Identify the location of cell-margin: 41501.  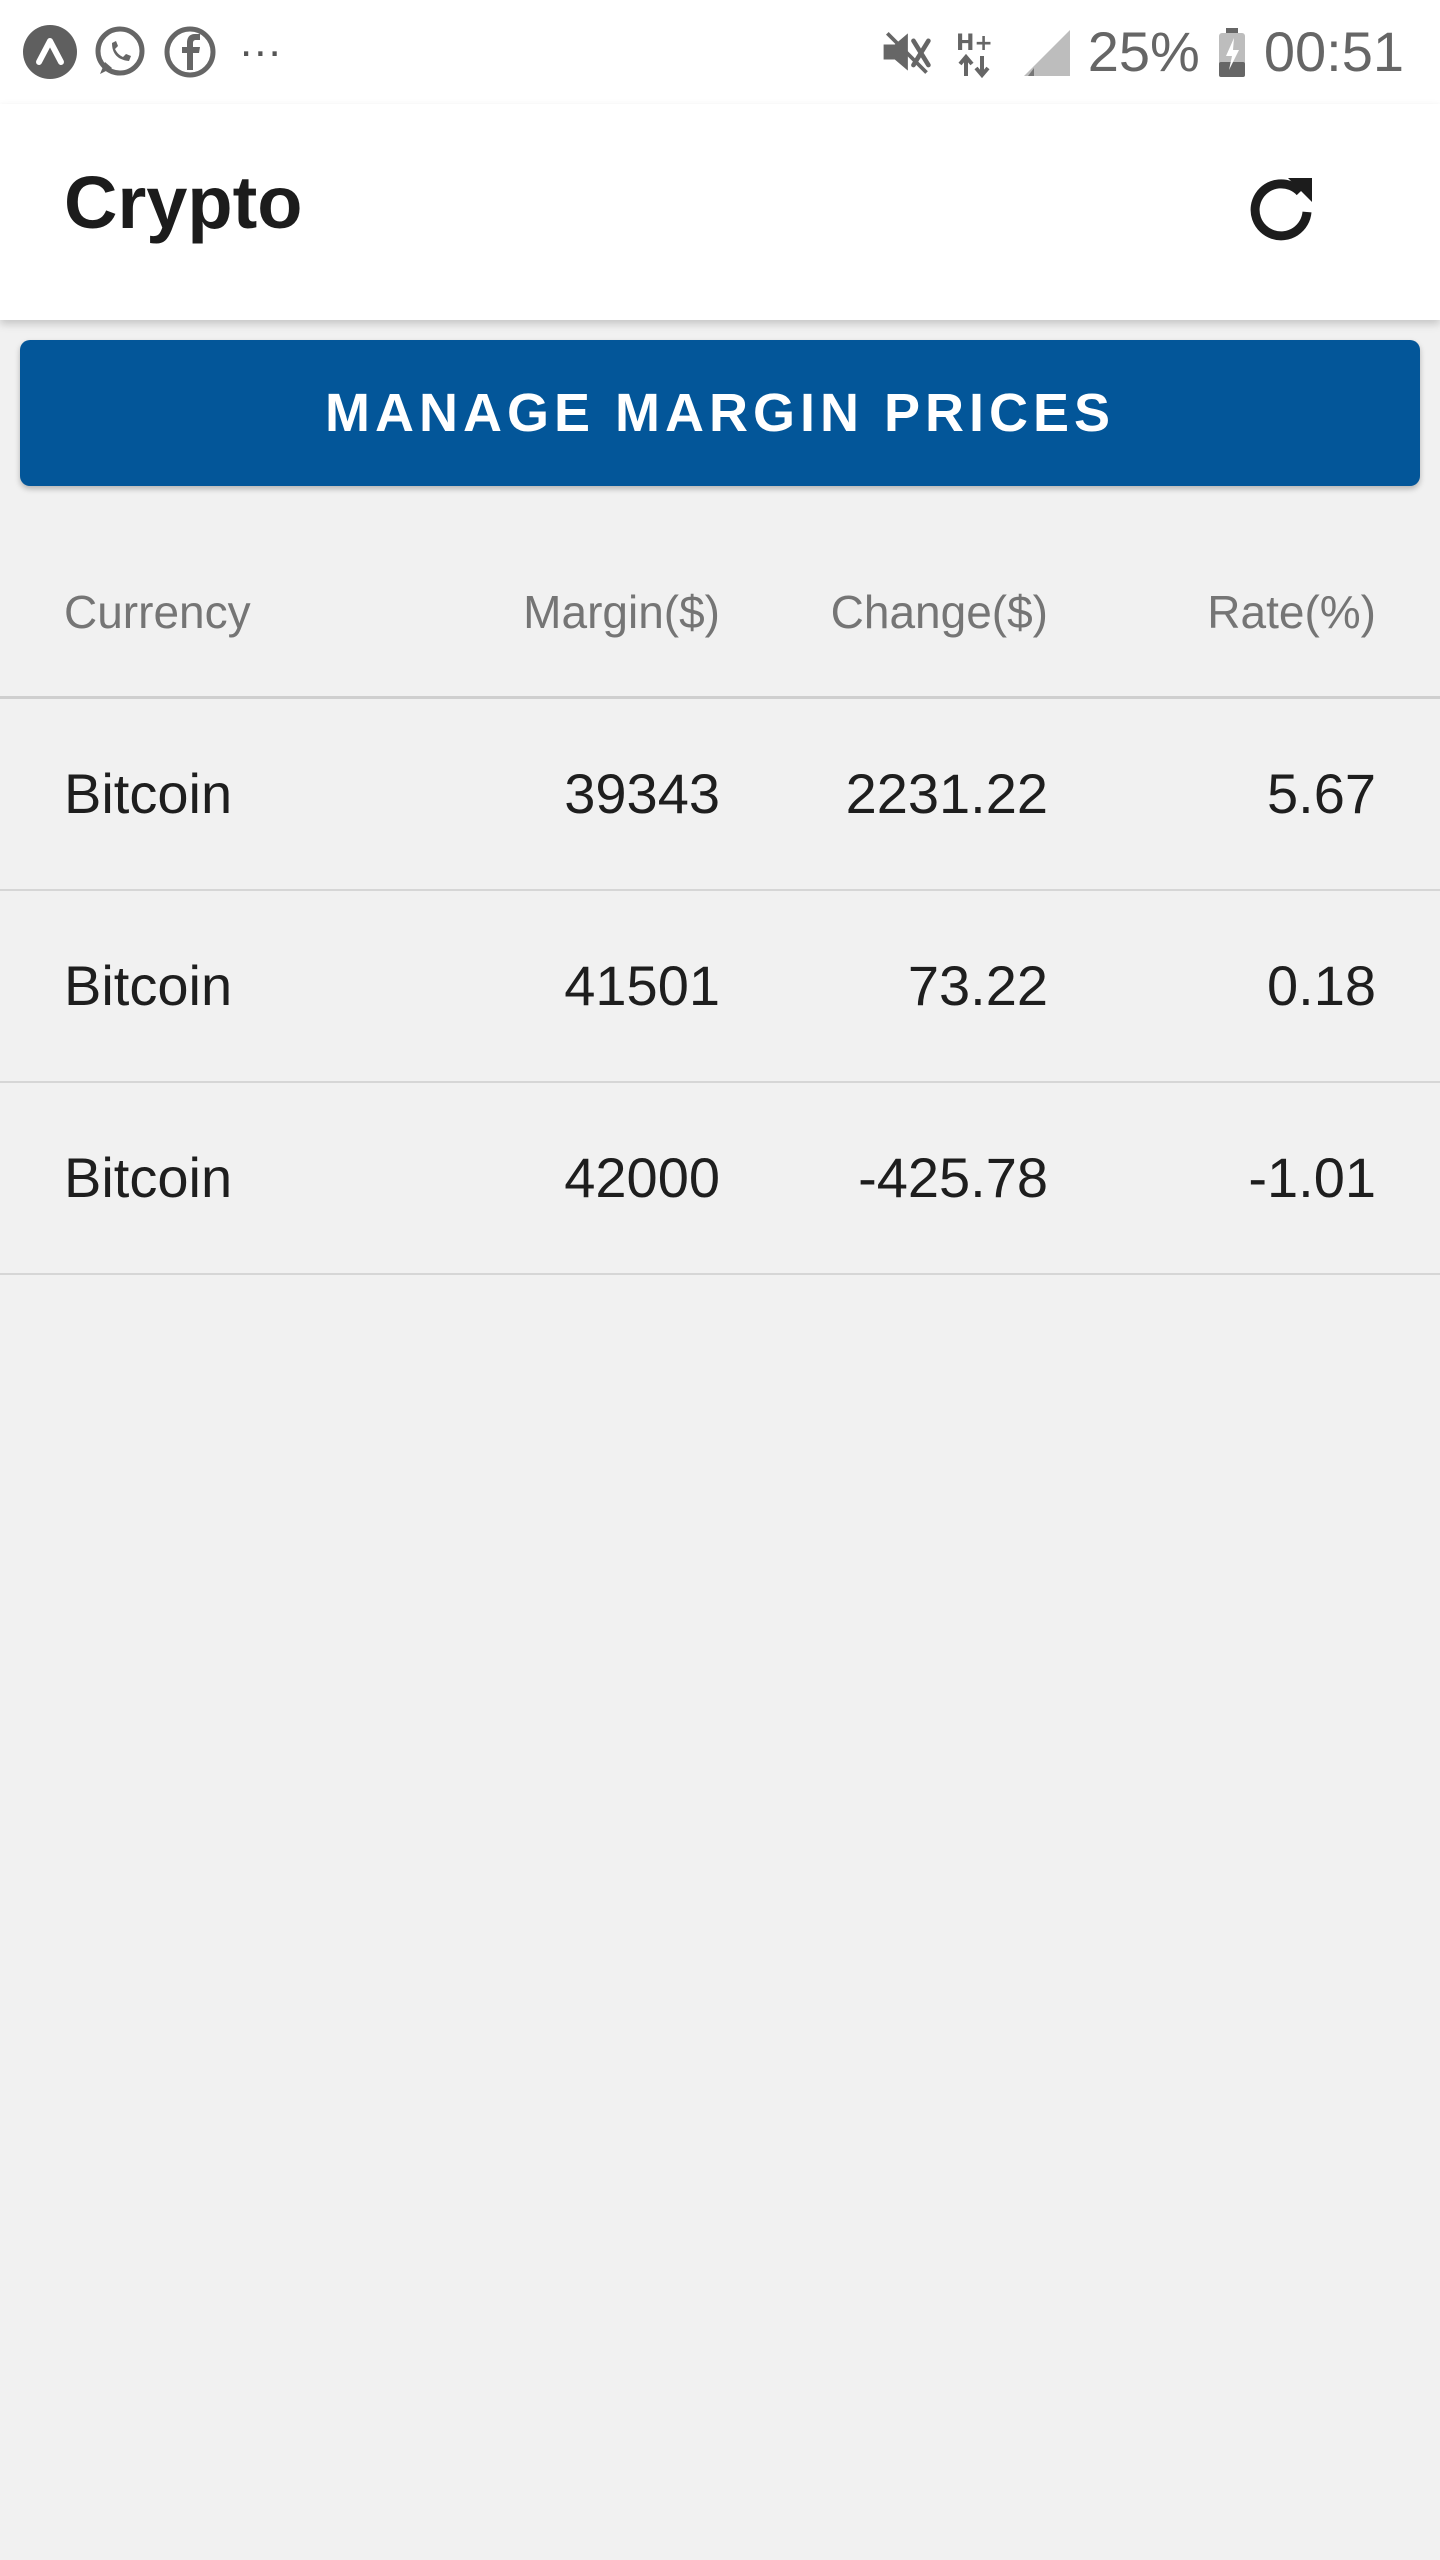
(642, 985).